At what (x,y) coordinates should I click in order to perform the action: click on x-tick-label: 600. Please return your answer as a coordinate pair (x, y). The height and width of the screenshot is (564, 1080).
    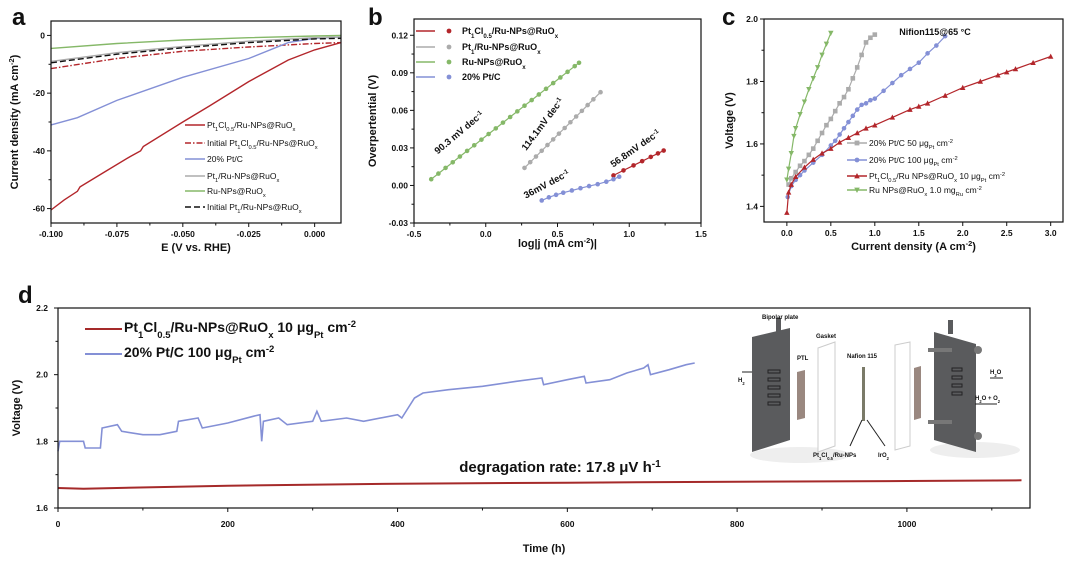
    Looking at the image, I should click on (567, 524).